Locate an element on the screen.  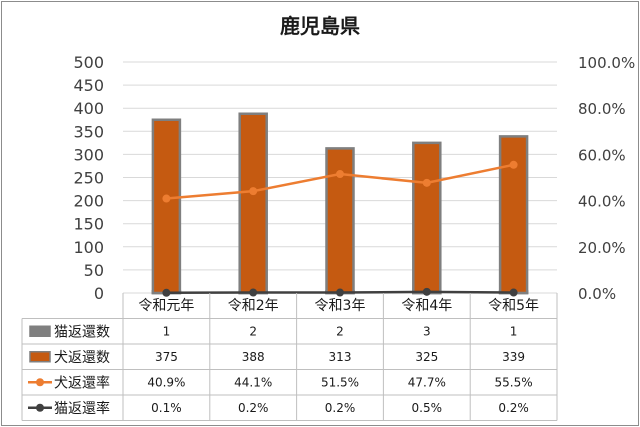
y-right-tick-label: 40.0% is located at coordinates (602, 202).